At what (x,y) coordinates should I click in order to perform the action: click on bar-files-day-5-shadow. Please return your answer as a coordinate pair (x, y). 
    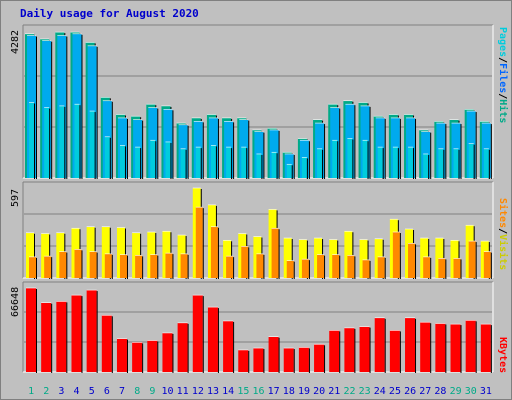
    Looking at the image, I should click on (97, 113).